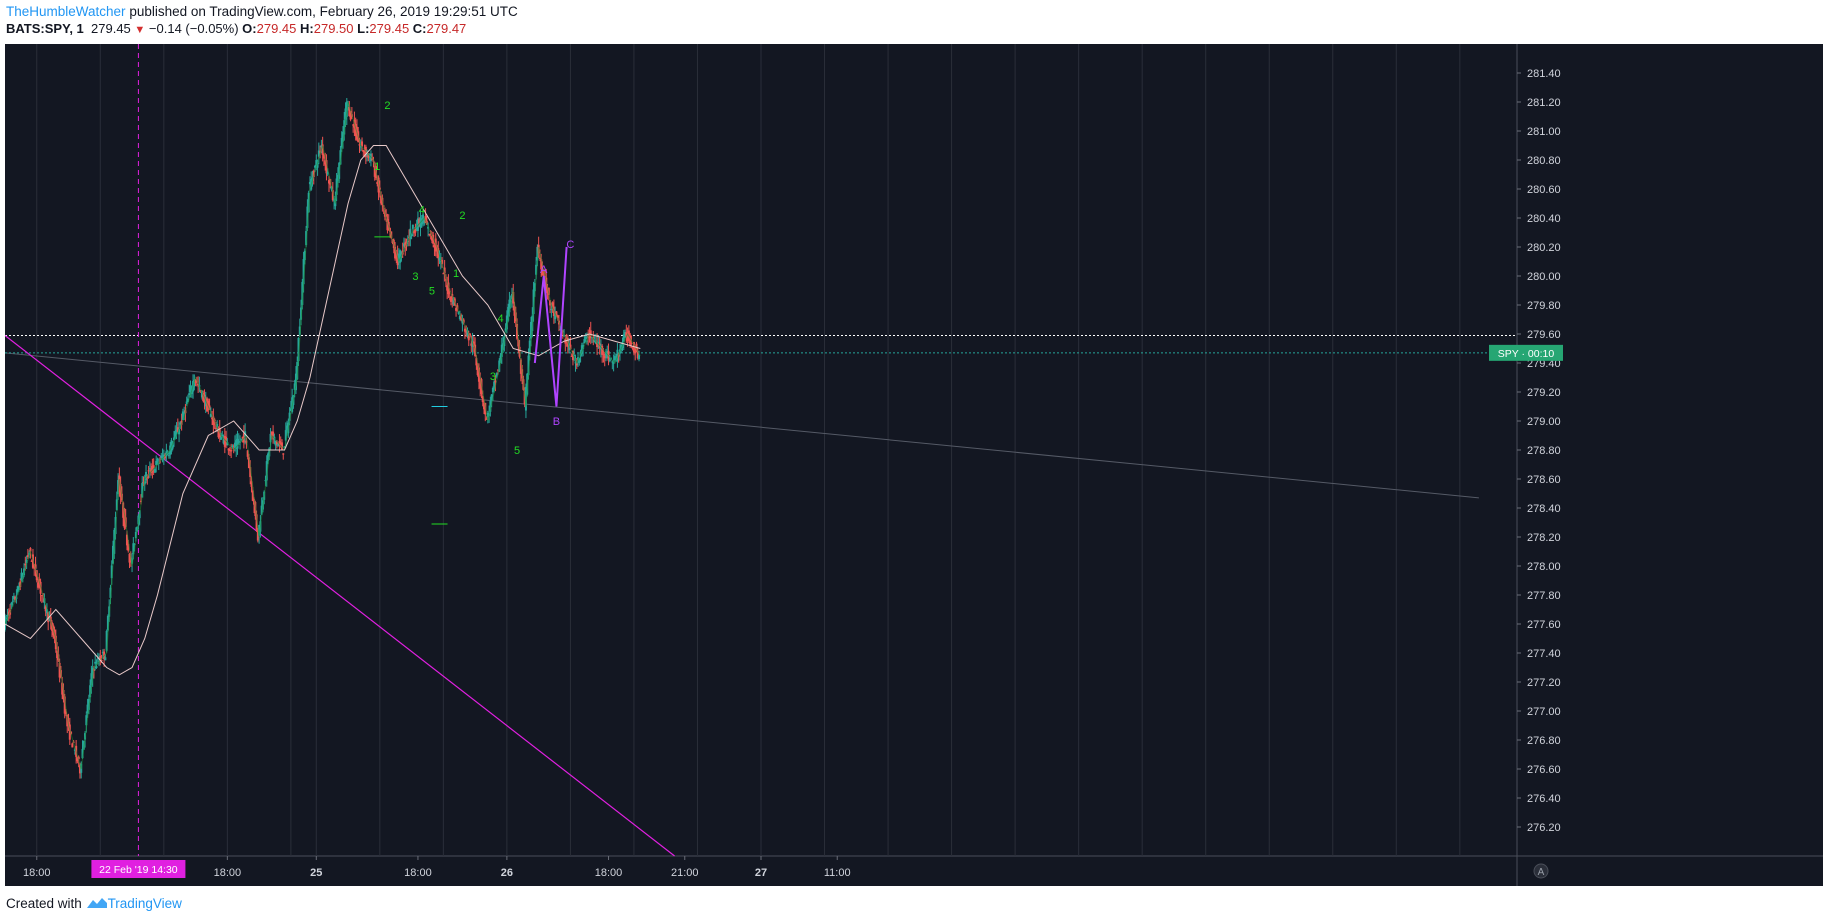 This screenshot has width=1828, height=922. I want to click on x-tick-label: 18:00, so click(228, 873).